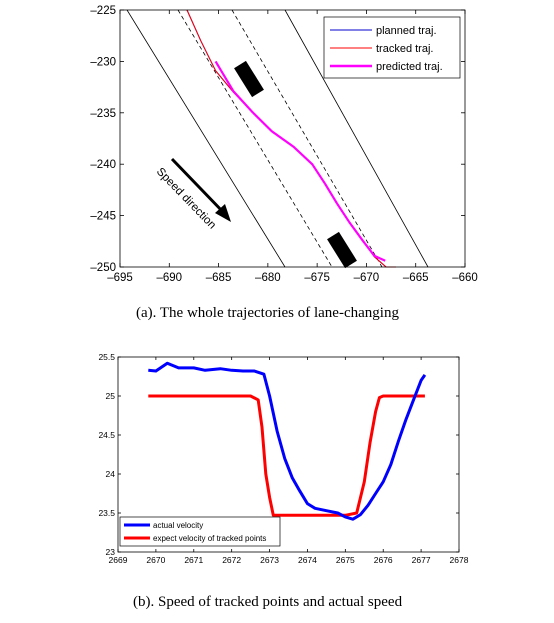 This screenshot has height=623, width=554. Describe the element at coordinates (465, 278) in the screenshot. I see `x-tick-label: –660` at that location.